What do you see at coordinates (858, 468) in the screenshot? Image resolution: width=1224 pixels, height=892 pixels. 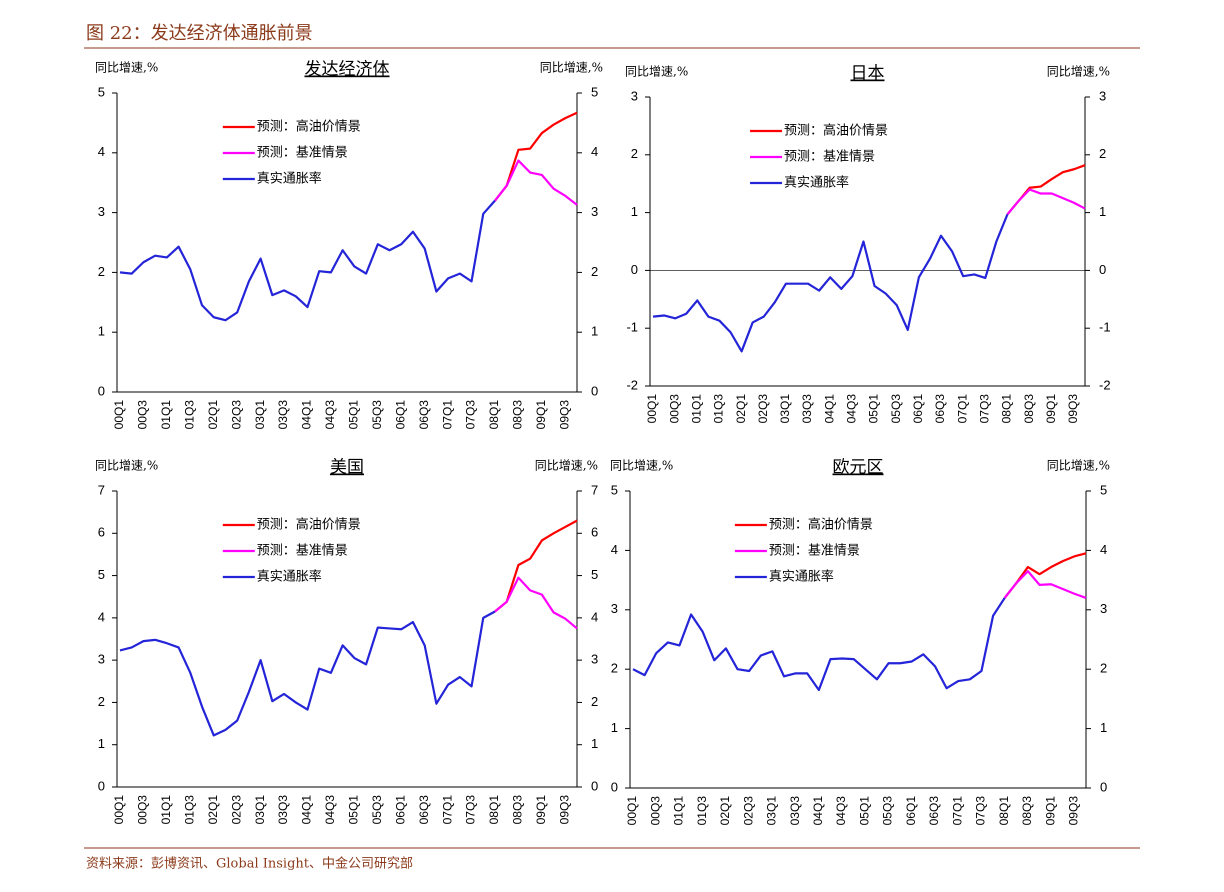 I see `chart-title: 欧元区` at bounding box center [858, 468].